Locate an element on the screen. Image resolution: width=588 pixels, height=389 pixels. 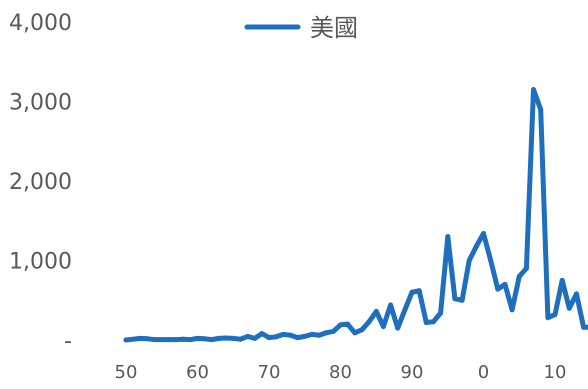
y-tick-label: - is located at coordinates (68, 341).